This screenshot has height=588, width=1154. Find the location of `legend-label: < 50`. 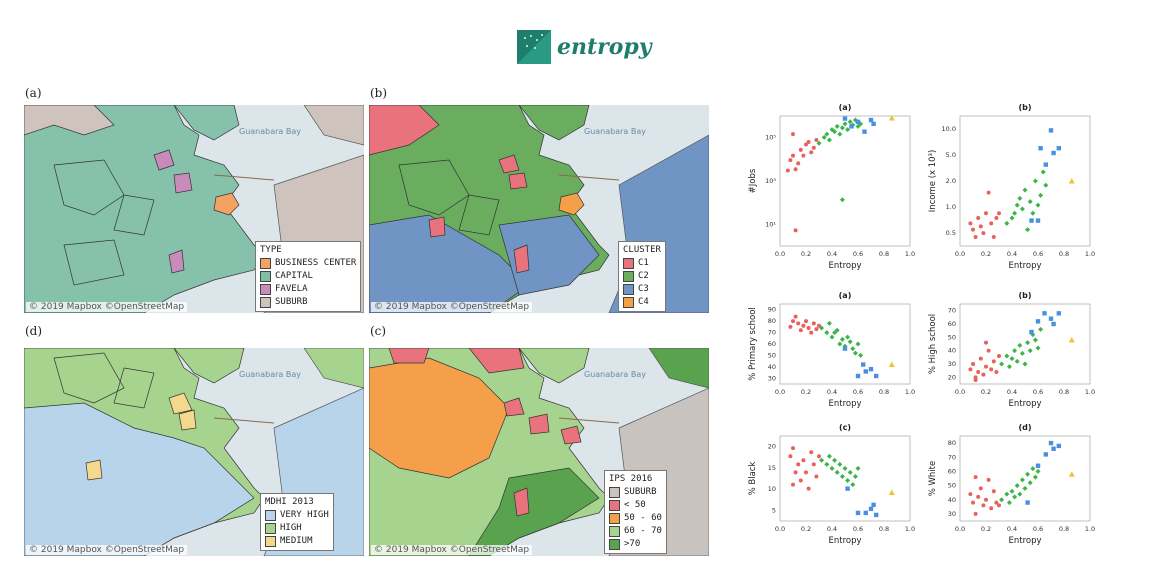

legend-label: < 50 is located at coordinates (635, 505).